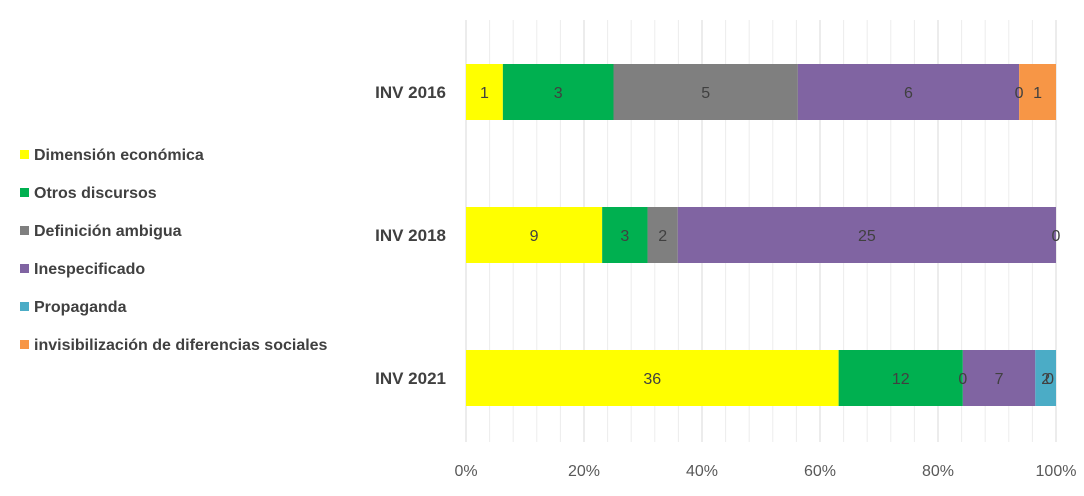 The width and height of the screenshot is (1084, 496). I want to click on bar-data-label: 9, so click(534, 236).